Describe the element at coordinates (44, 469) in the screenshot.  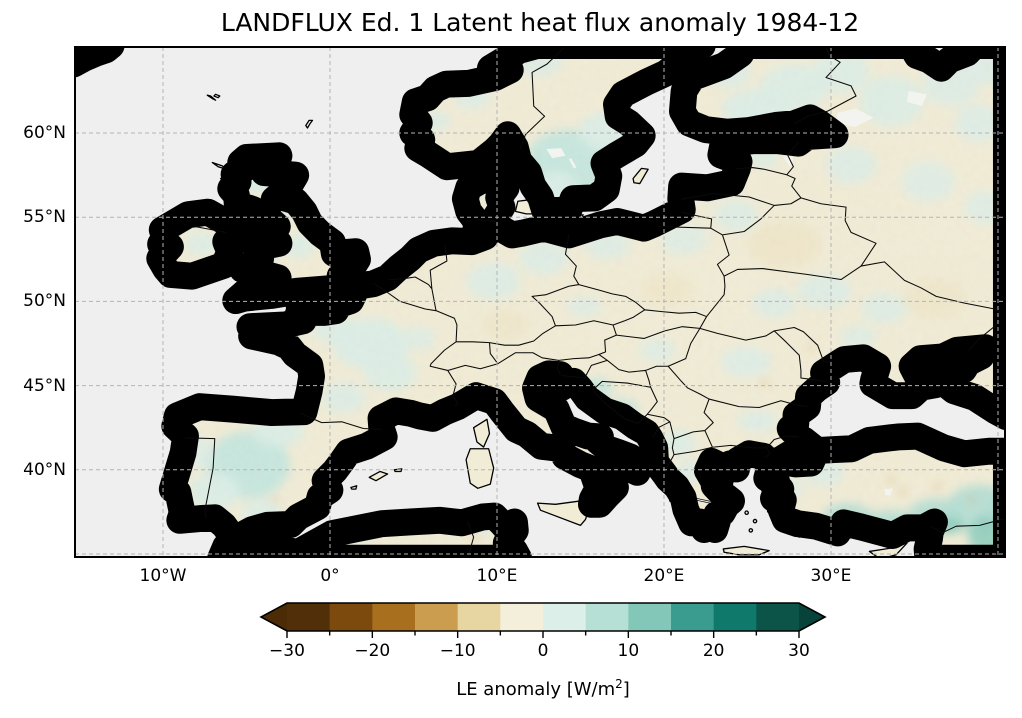
I see `y-tick-label: 40°N` at that location.